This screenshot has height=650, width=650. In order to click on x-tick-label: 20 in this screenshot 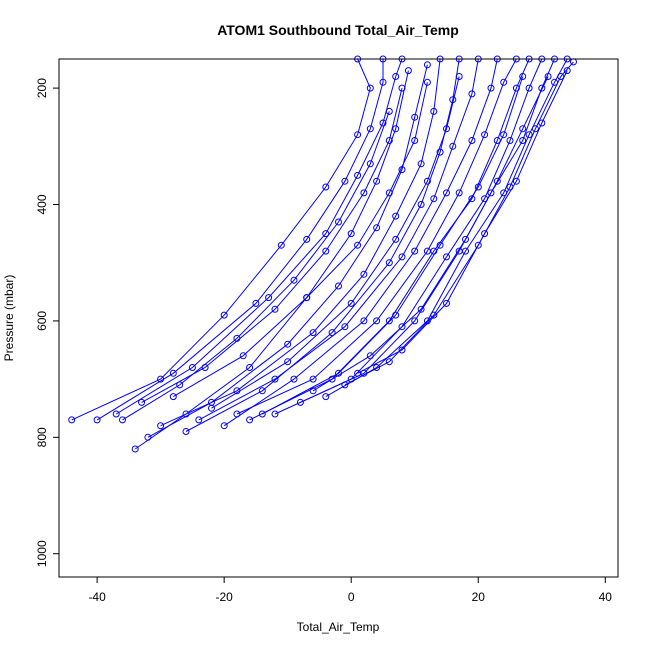, I will do `click(479, 597)`.